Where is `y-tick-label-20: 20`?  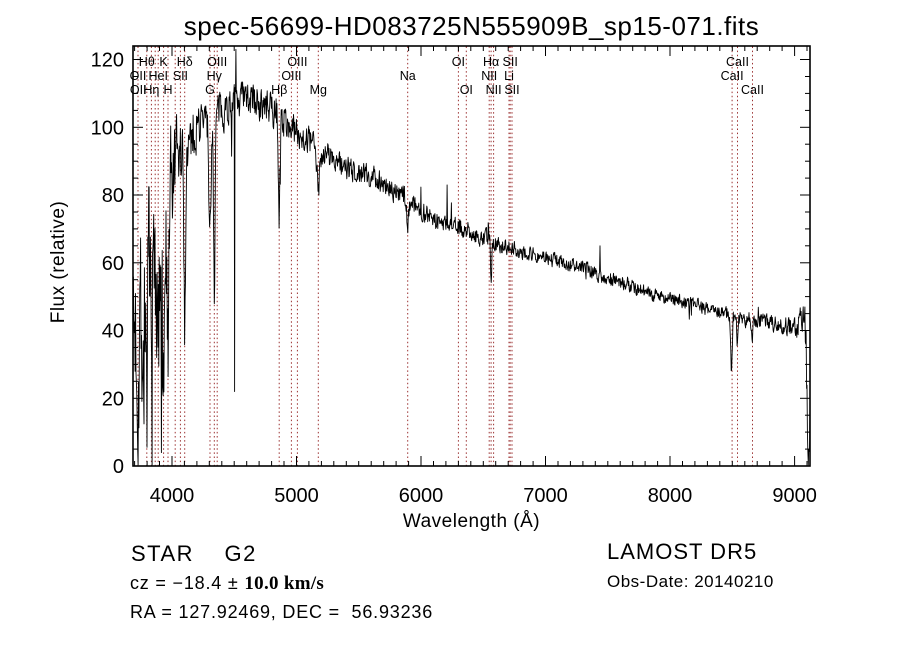
y-tick-label-20: 20 is located at coordinates (113, 399).